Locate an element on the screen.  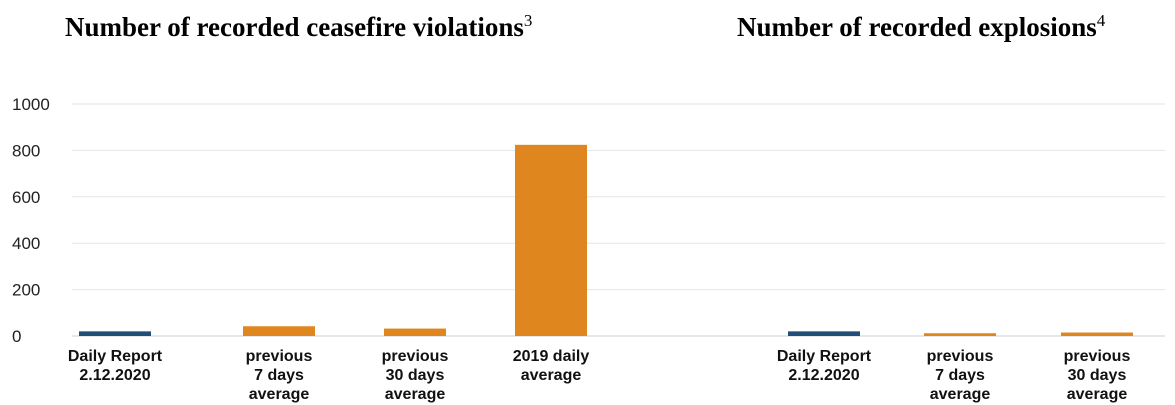
y-tick-label: 600 is located at coordinates (26, 197).